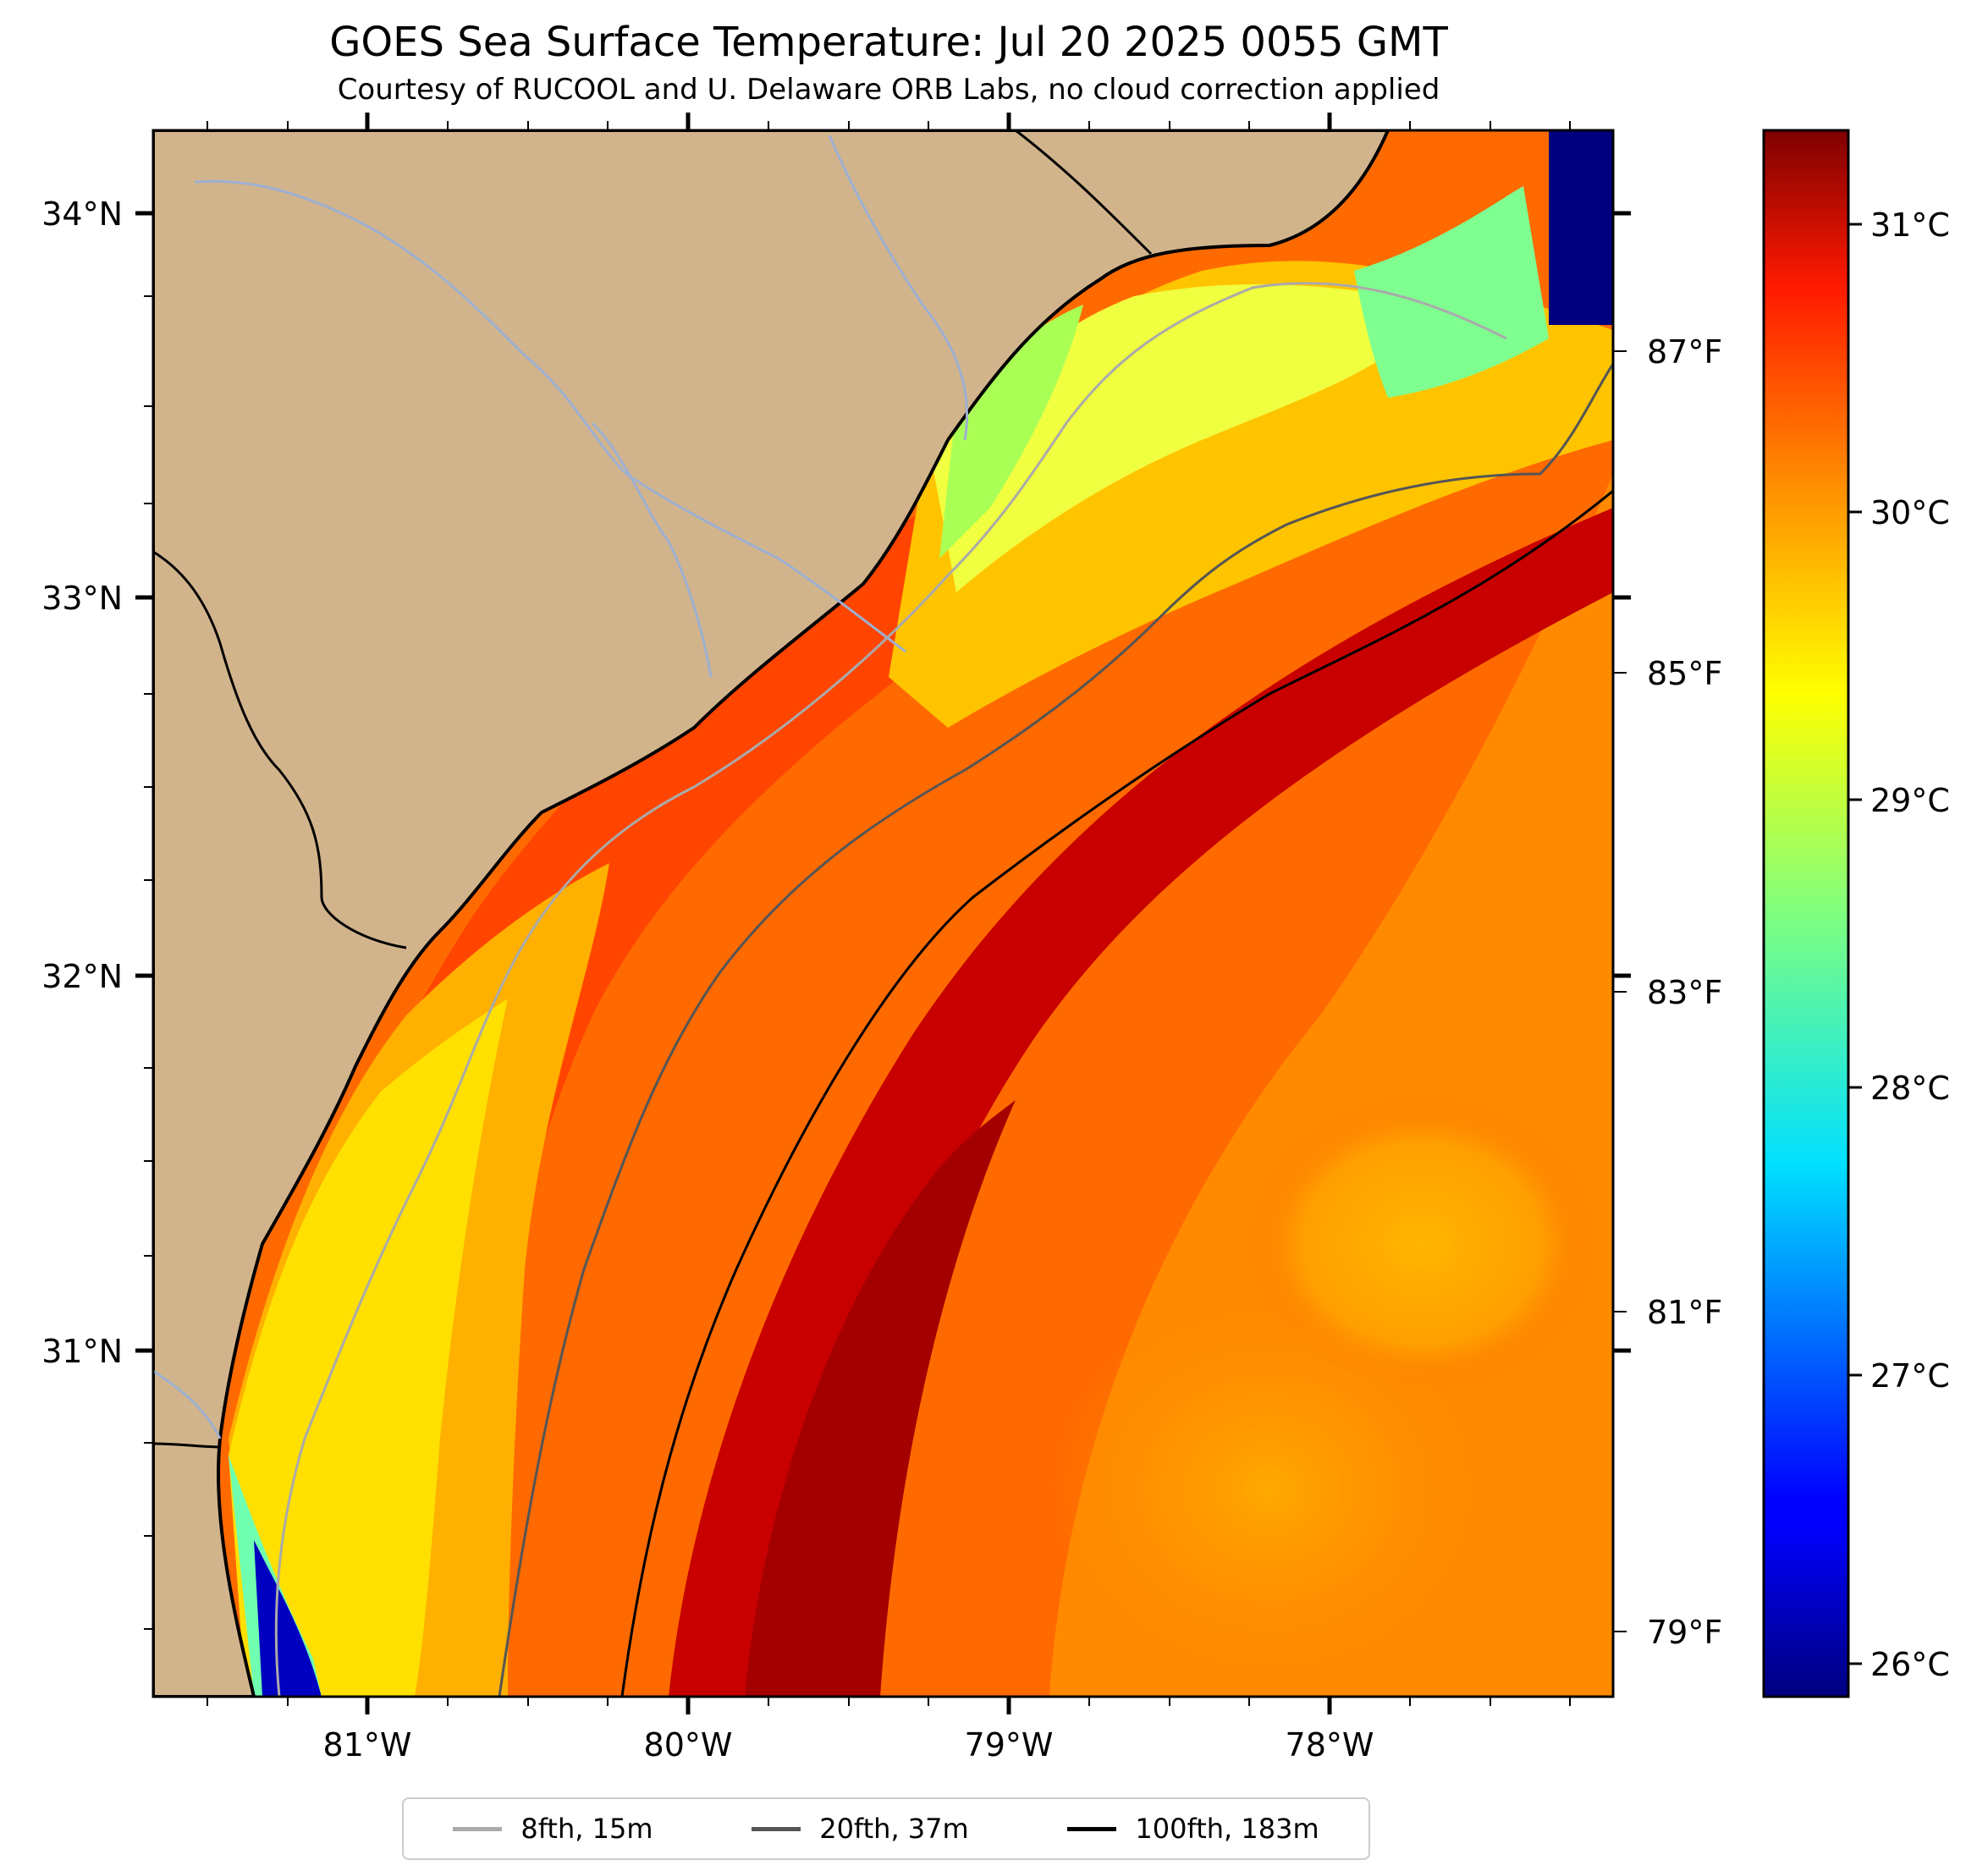 Image resolution: width=1988 pixels, height=1871 pixels. Describe the element at coordinates (82, 214) in the screenshot. I see `lat-label: 34°N` at that location.